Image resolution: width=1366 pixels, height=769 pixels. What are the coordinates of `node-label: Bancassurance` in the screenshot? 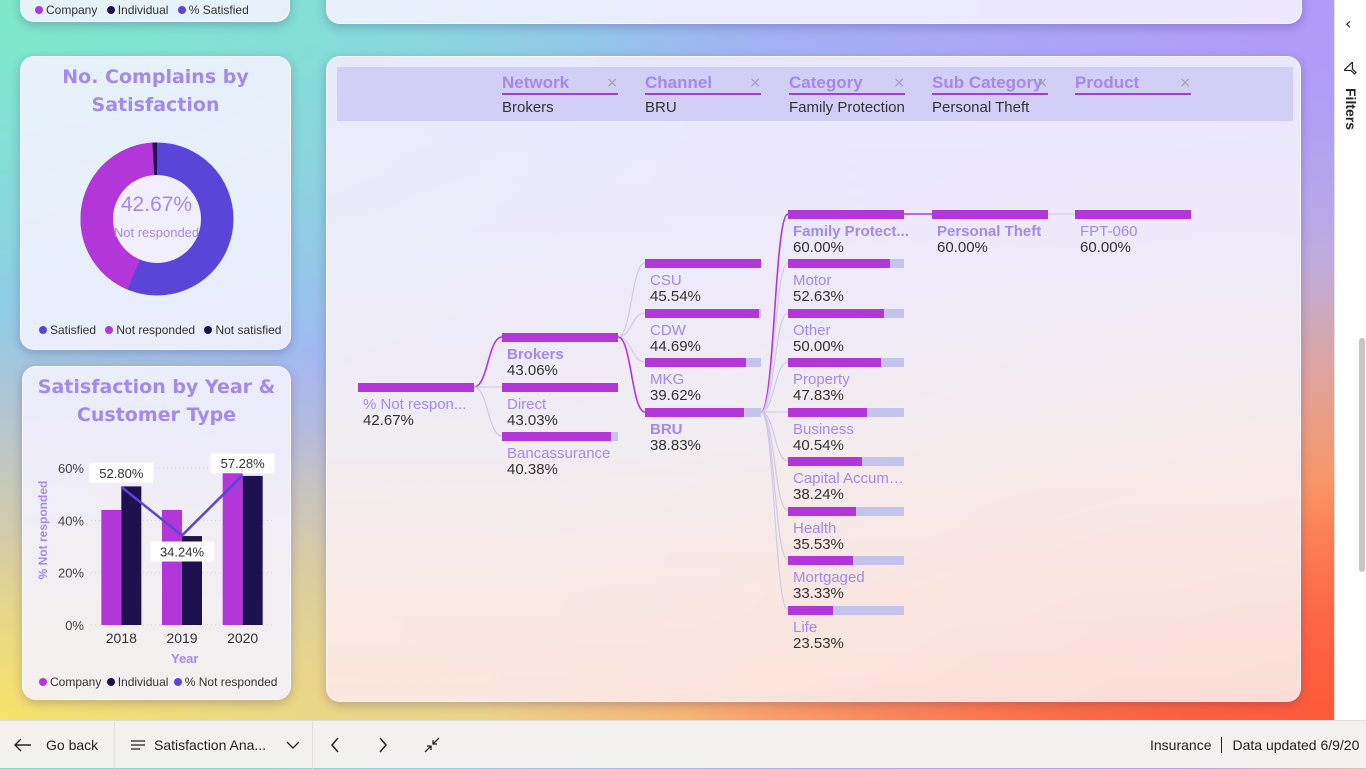 It's located at (559, 453).